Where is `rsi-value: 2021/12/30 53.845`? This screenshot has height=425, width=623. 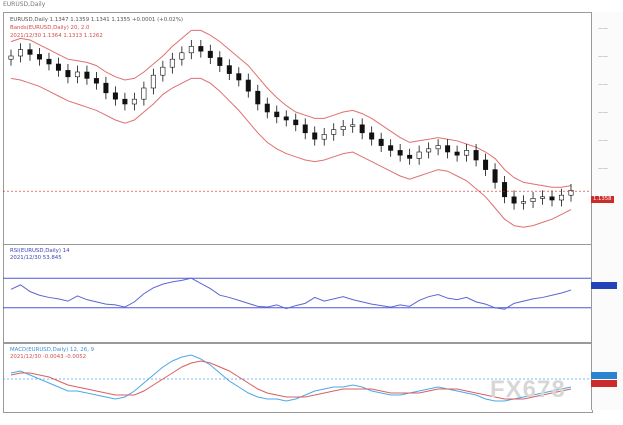
rsi-value: 2021/12/30 53.845 is located at coordinates (36, 258).